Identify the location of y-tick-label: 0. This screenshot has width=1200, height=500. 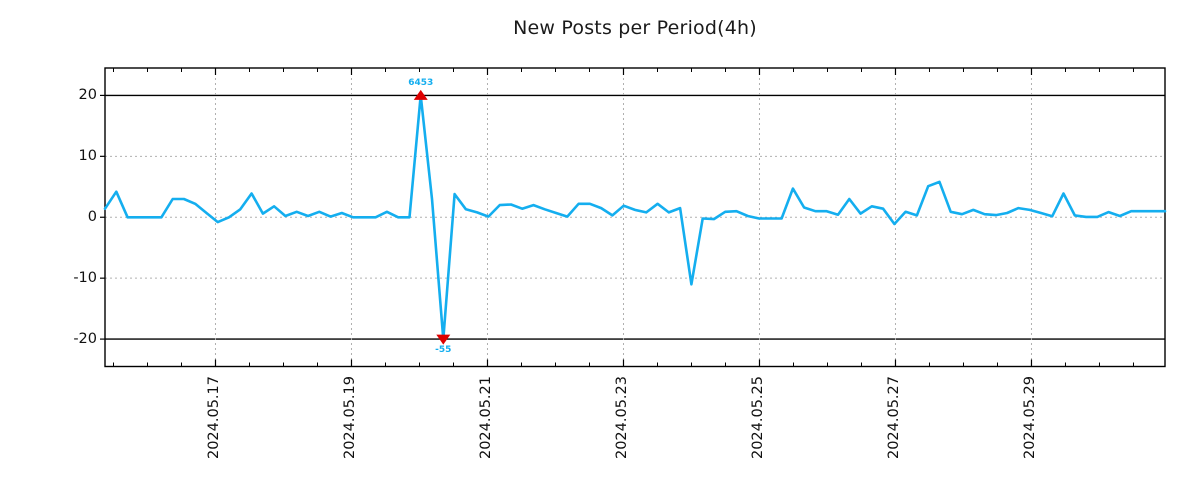
(92, 217).